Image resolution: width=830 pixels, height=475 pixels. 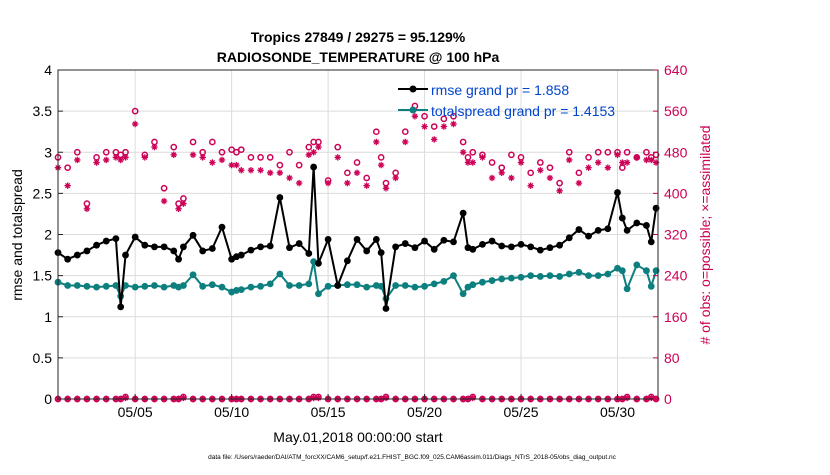 What do you see at coordinates (676, 317) in the screenshot?
I see `y-right-tick-label: 160` at bounding box center [676, 317].